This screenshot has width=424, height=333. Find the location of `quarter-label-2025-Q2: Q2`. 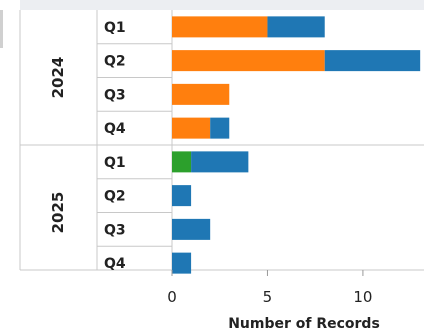

quarter-label-2025-Q2: Q2 is located at coordinates (115, 197).